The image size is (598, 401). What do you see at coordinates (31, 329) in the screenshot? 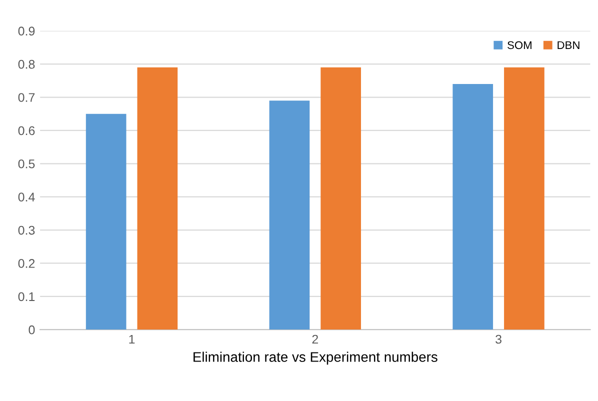
I see `y-tick-label: 0` at bounding box center [31, 329].